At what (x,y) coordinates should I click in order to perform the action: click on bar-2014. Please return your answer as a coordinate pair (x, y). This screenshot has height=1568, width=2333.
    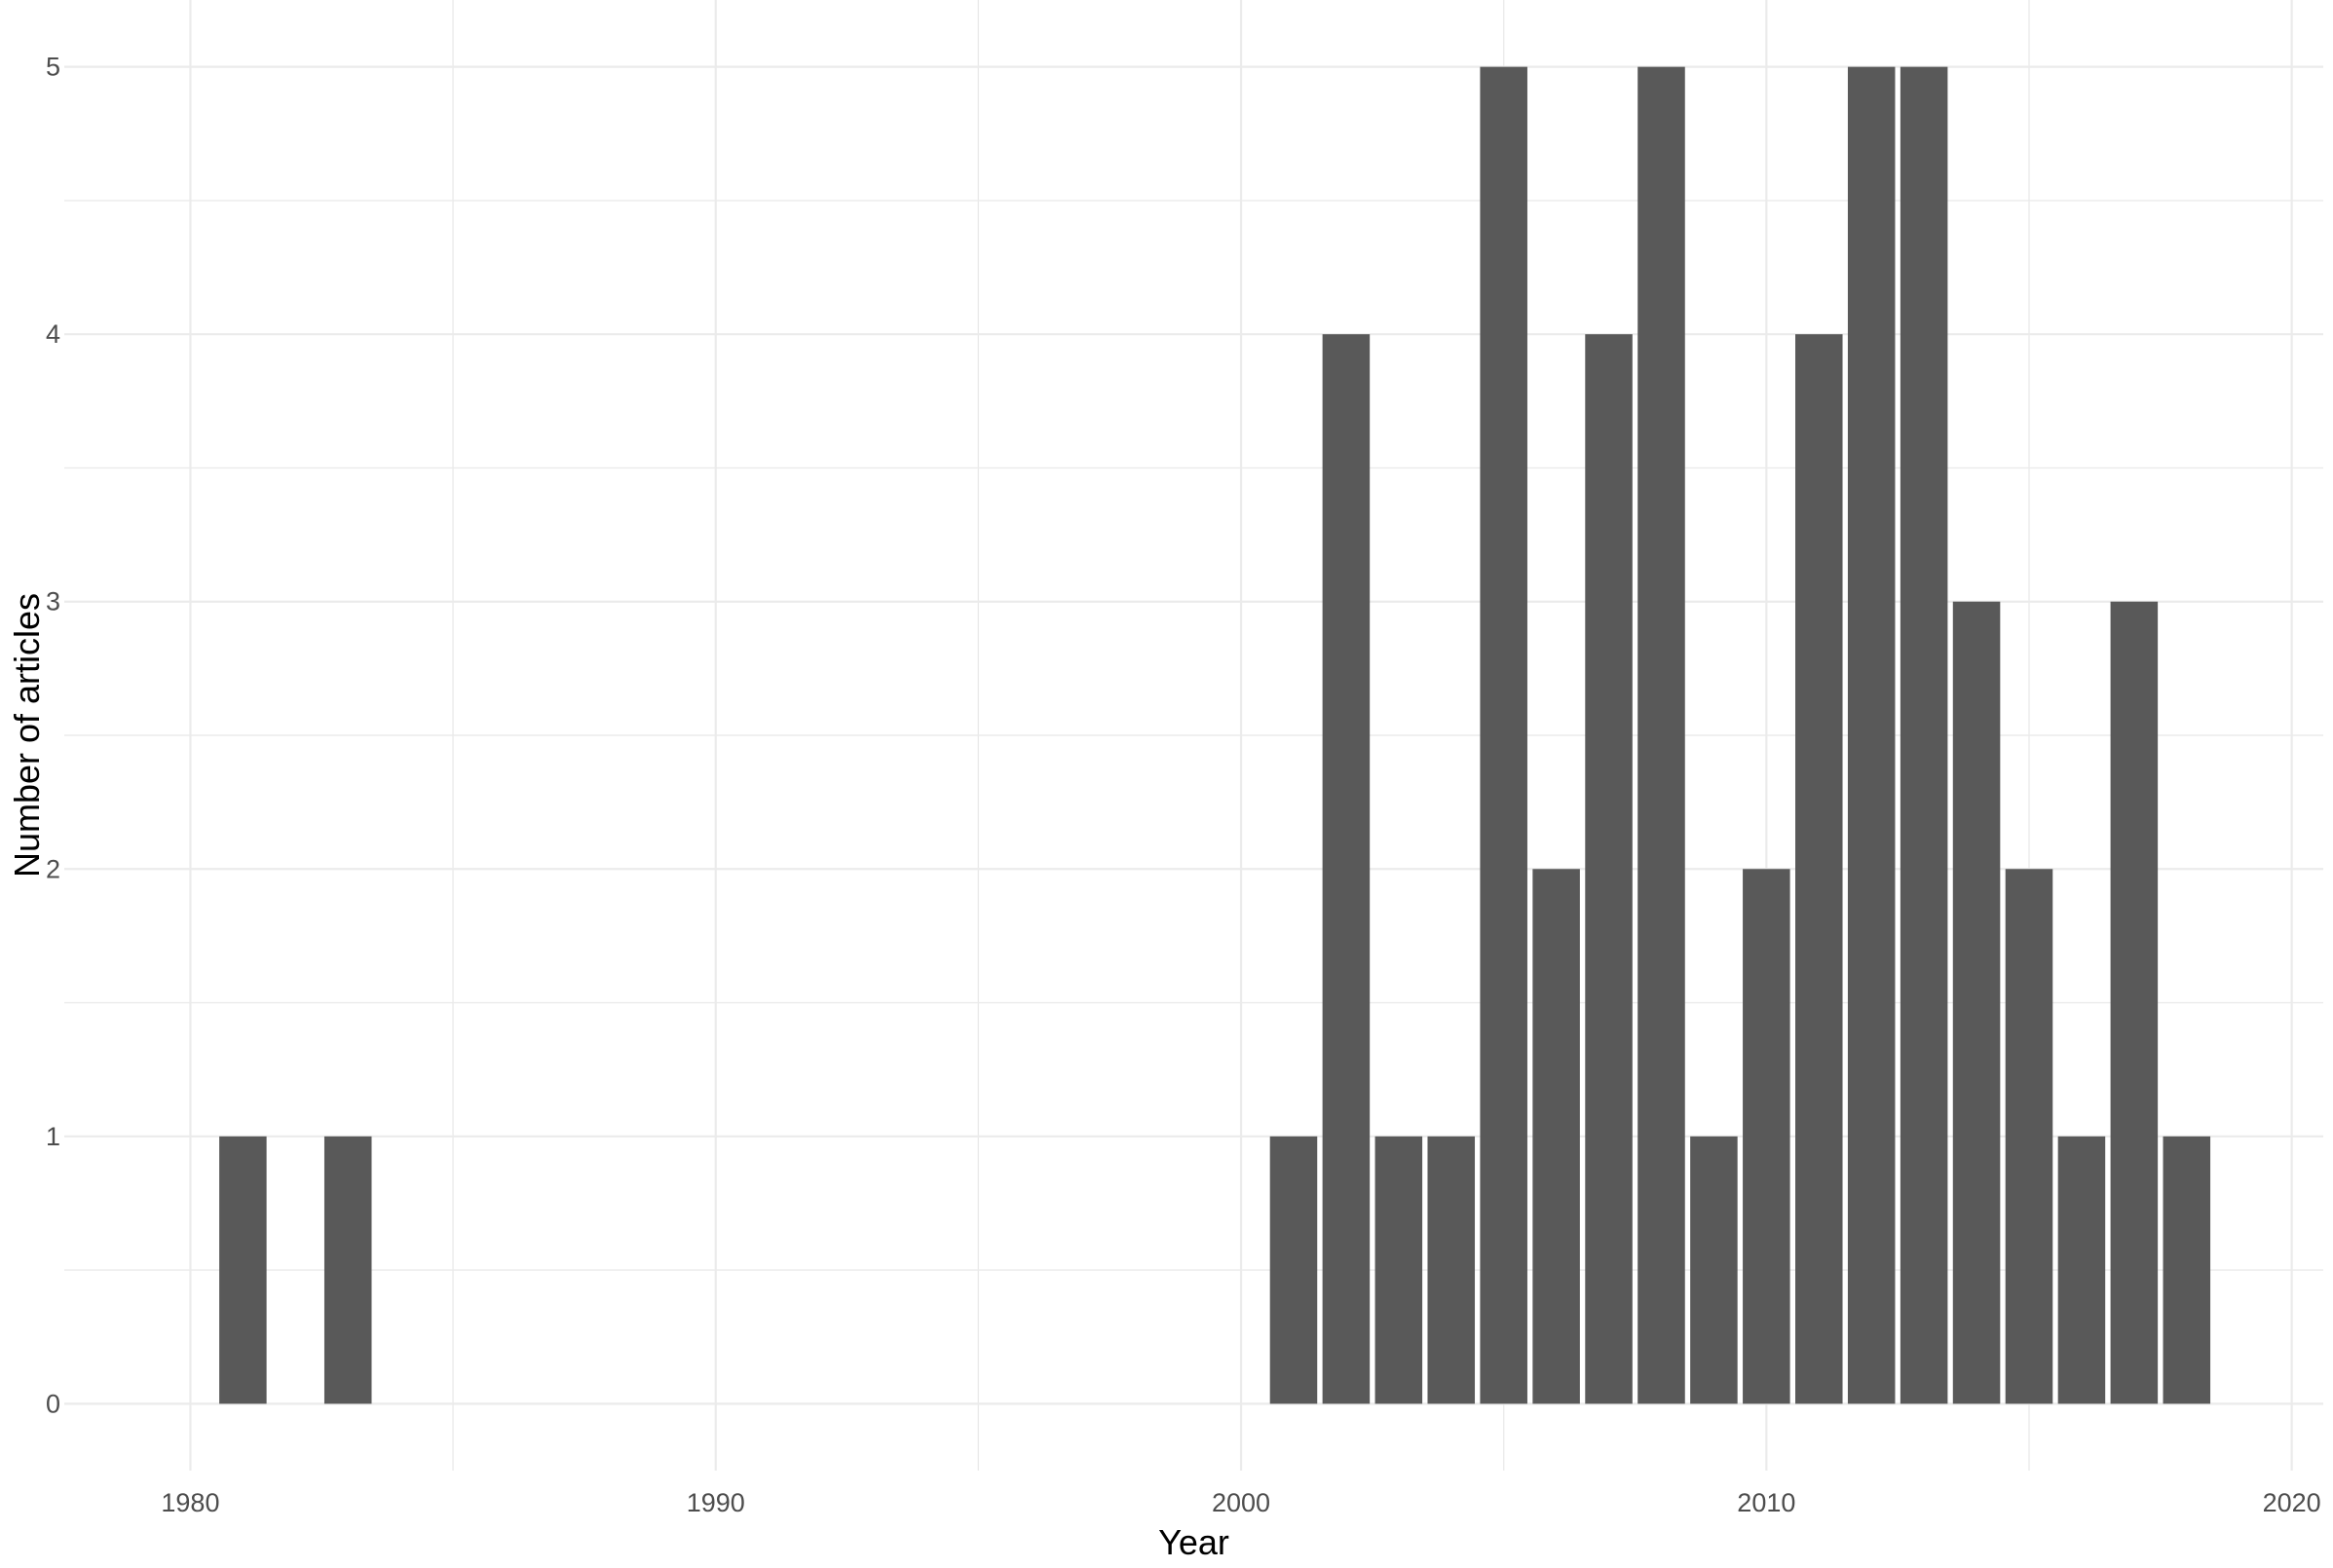
    Looking at the image, I should click on (1976, 1002).